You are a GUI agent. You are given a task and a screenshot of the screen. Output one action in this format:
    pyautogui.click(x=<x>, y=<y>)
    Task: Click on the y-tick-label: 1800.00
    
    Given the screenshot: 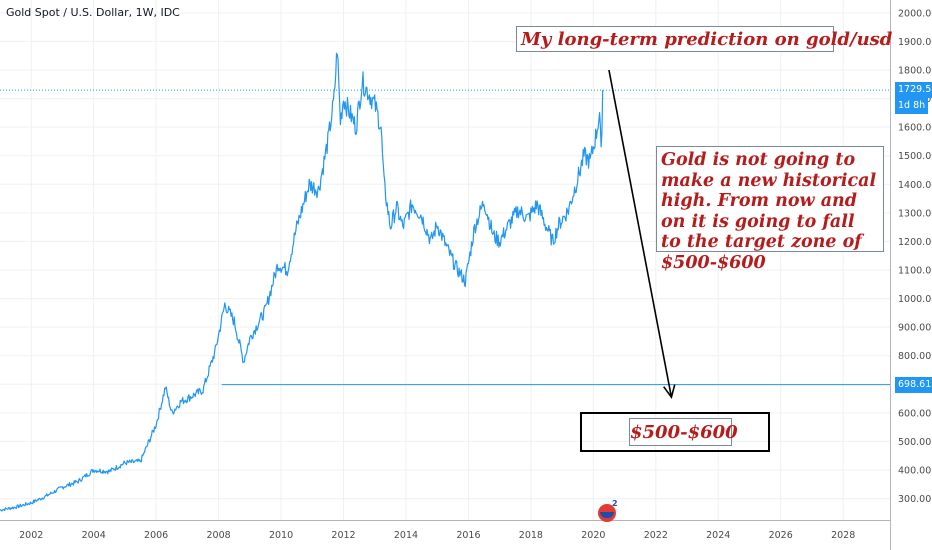 What is the action you would take?
    pyautogui.click(x=915, y=71)
    